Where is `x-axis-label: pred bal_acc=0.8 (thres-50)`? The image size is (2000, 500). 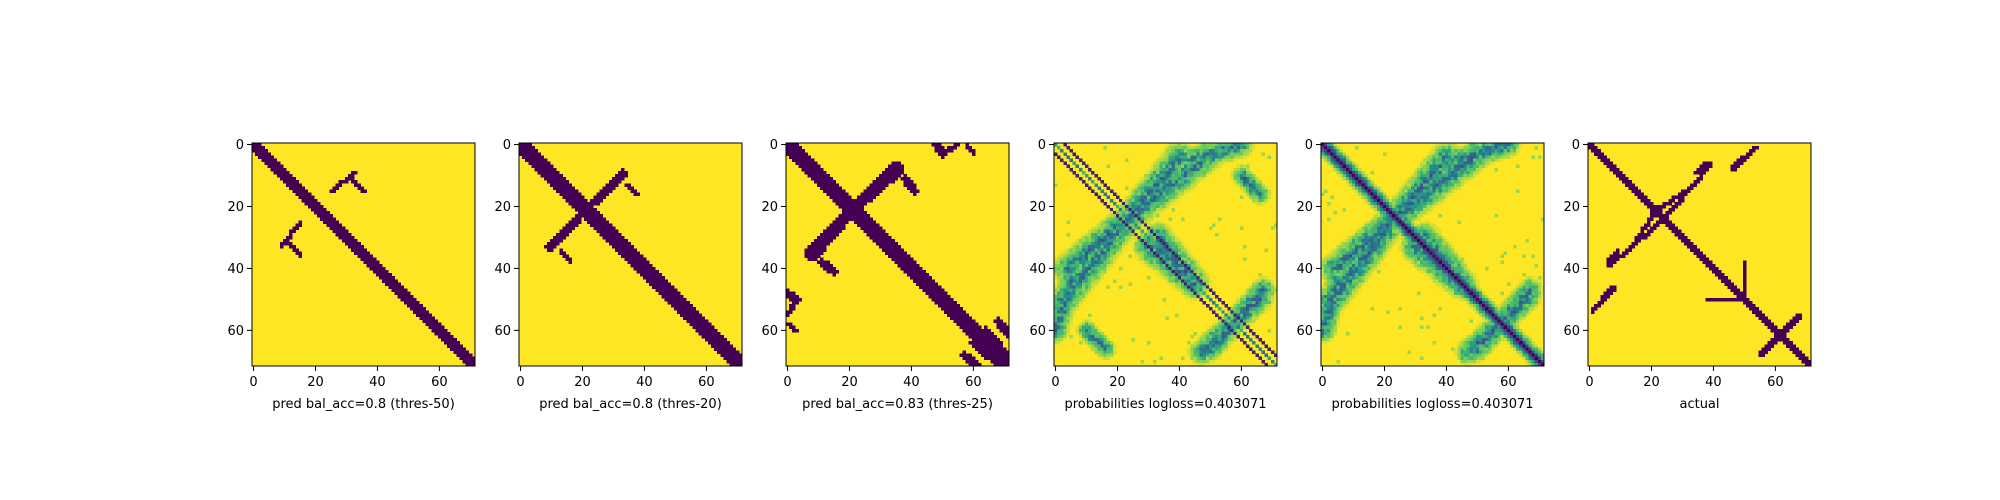
x-axis-label: pred bal_acc=0.8 (thres-50) is located at coordinates (363, 404).